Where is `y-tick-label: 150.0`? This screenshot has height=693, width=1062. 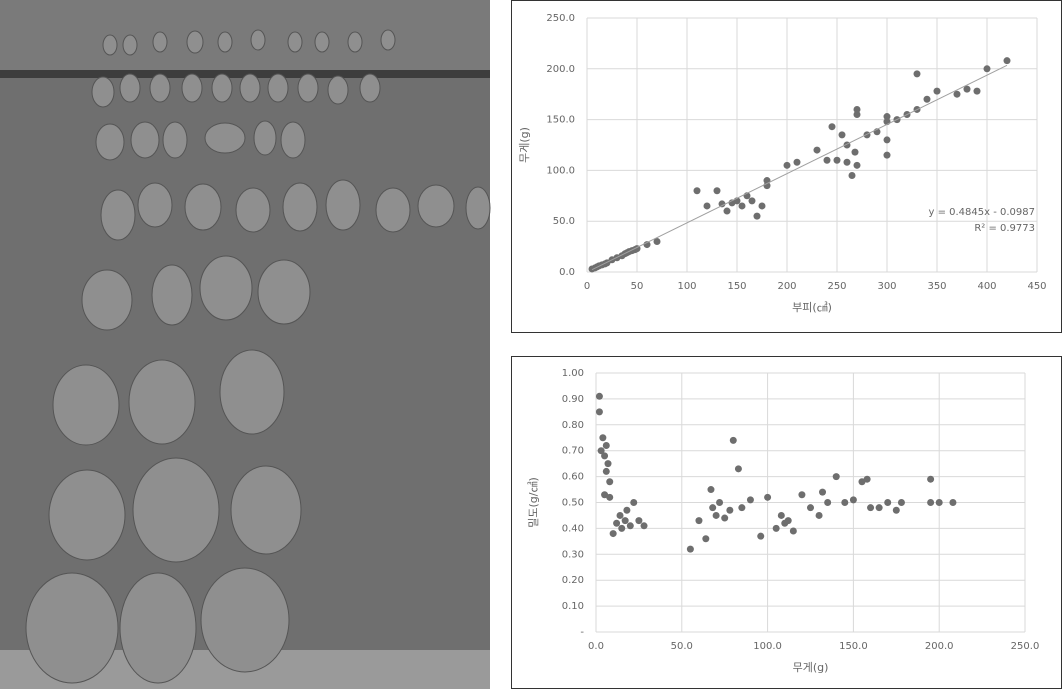 y-tick-label: 150.0 is located at coordinates (560, 120).